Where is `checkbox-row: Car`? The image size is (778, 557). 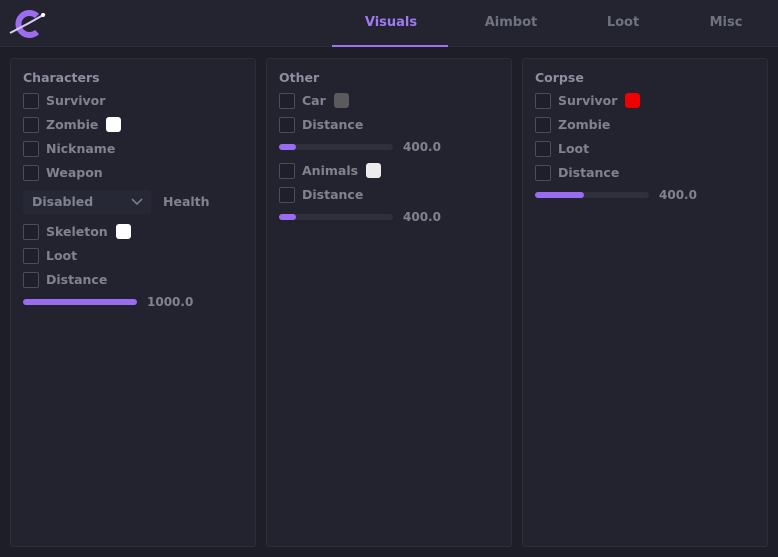 checkbox-row: Car is located at coordinates (394, 102).